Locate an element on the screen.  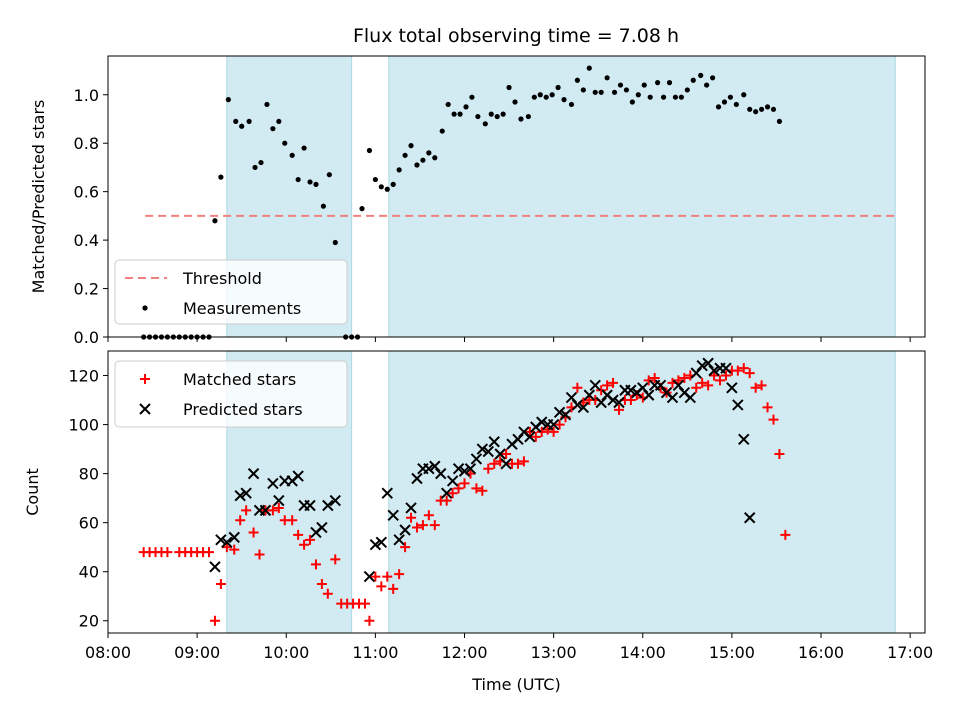
legend: Matched stars Predicted stars is located at coordinates (231, 394).